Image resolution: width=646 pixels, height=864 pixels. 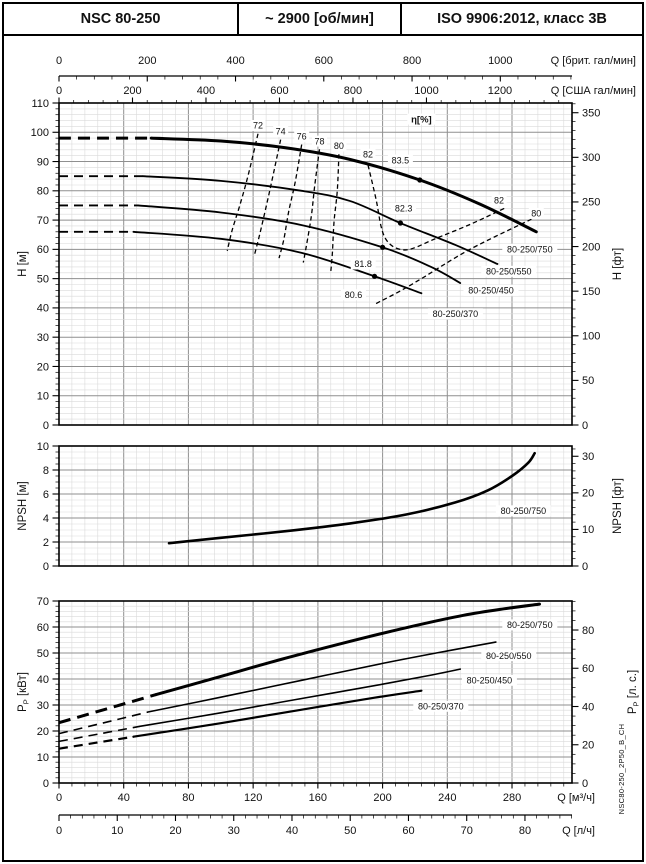 I want to click on eff-label: 74, so click(x=281, y=132).